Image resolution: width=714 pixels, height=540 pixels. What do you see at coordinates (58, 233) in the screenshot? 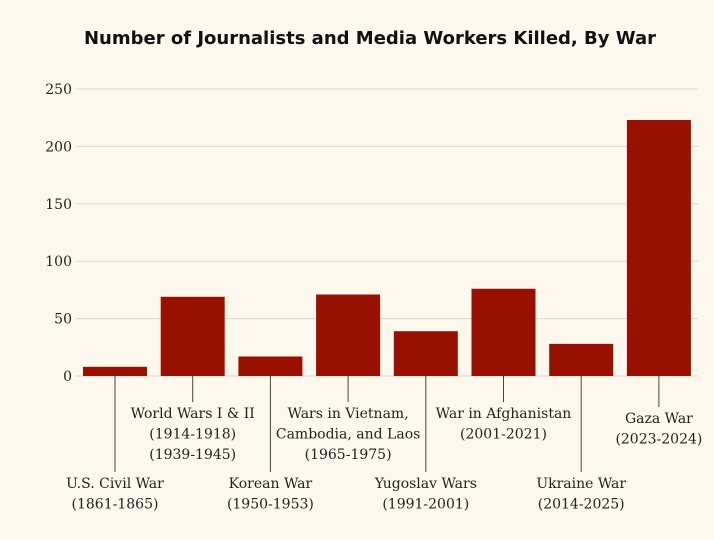
I see `y-axis-ticks: 0 50 100 150 200 250` at bounding box center [58, 233].